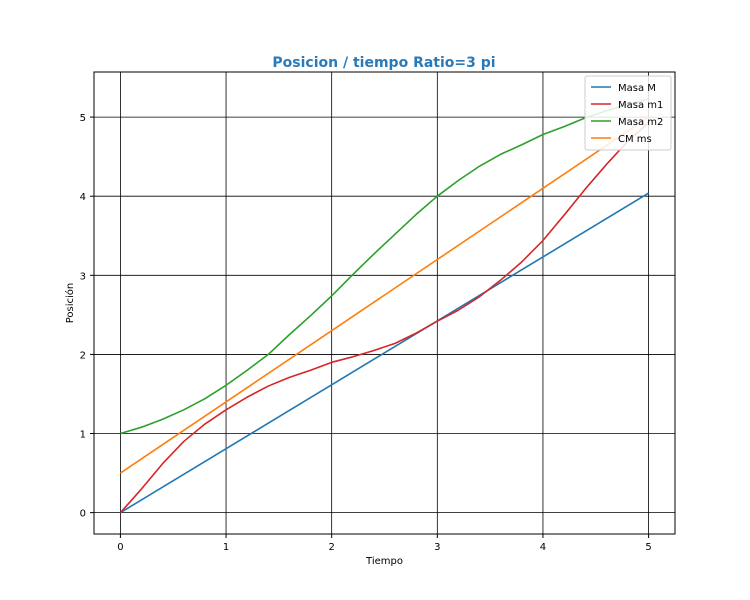  What do you see at coordinates (120, 547) in the screenshot?
I see `x-tick-label: 0` at bounding box center [120, 547].